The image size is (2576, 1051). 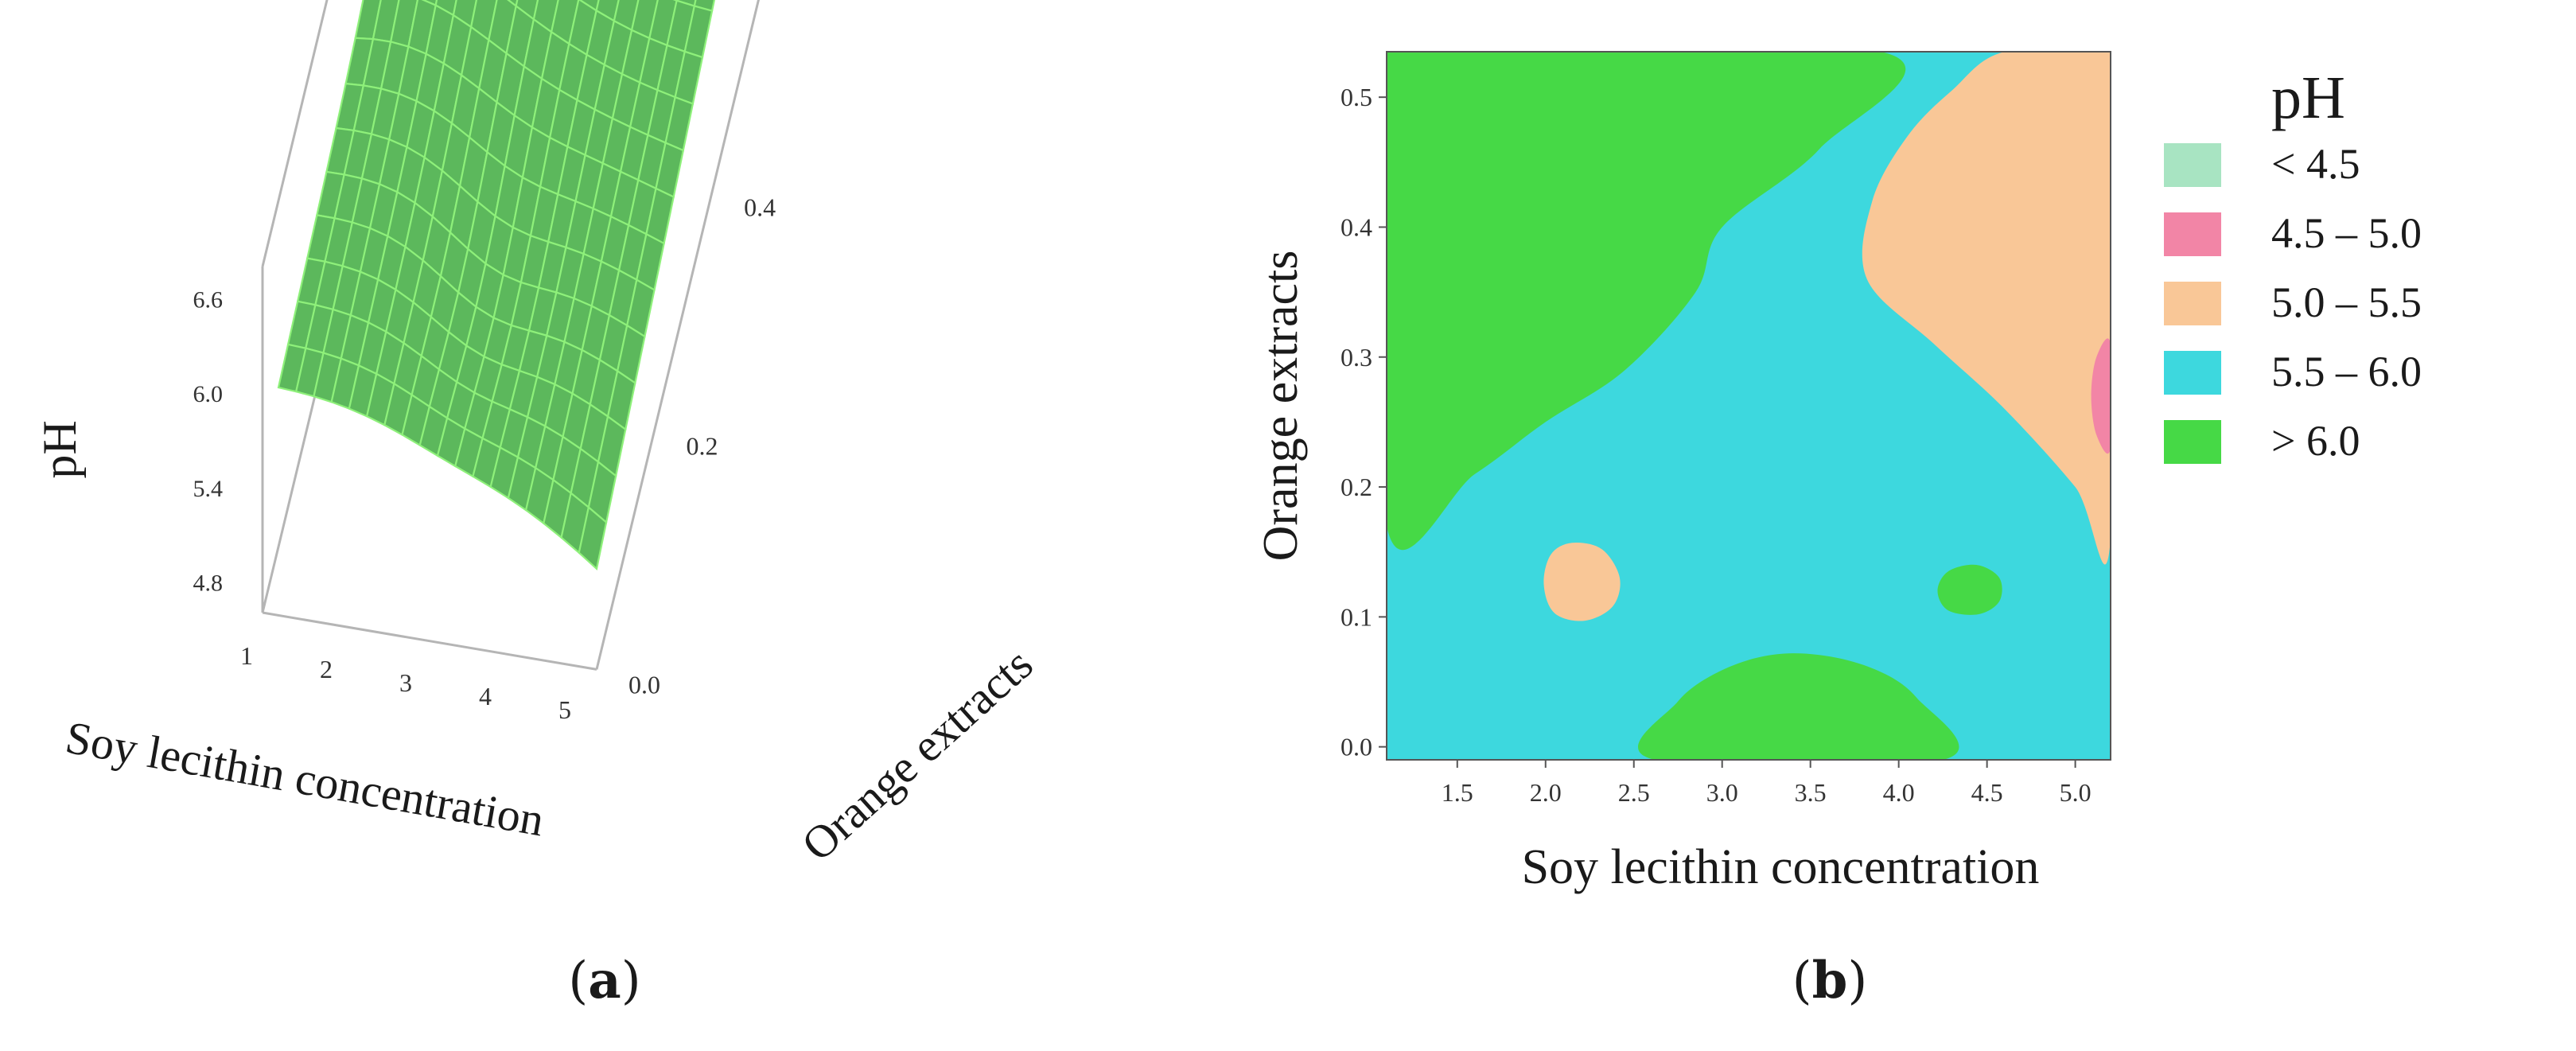 What do you see at coordinates (1899, 792) in the screenshot?
I see `x-tick-label: 4.0` at bounding box center [1899, 792].